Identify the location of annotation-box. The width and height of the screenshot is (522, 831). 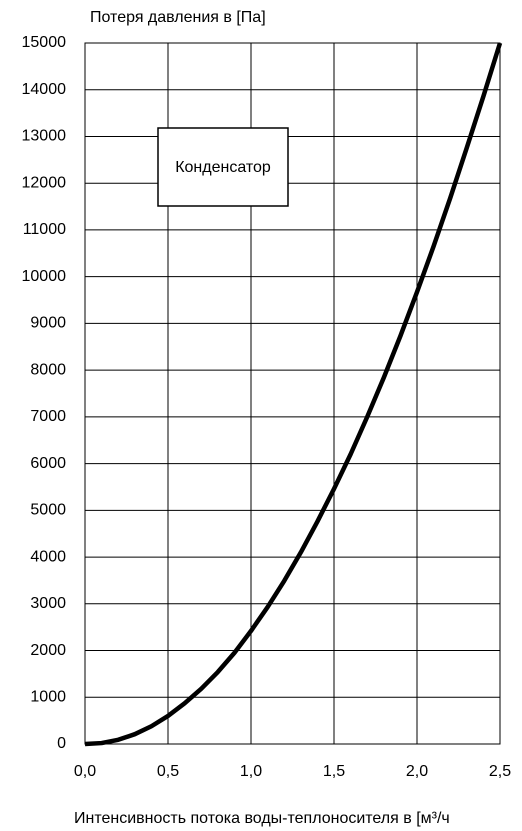
(223, 167).